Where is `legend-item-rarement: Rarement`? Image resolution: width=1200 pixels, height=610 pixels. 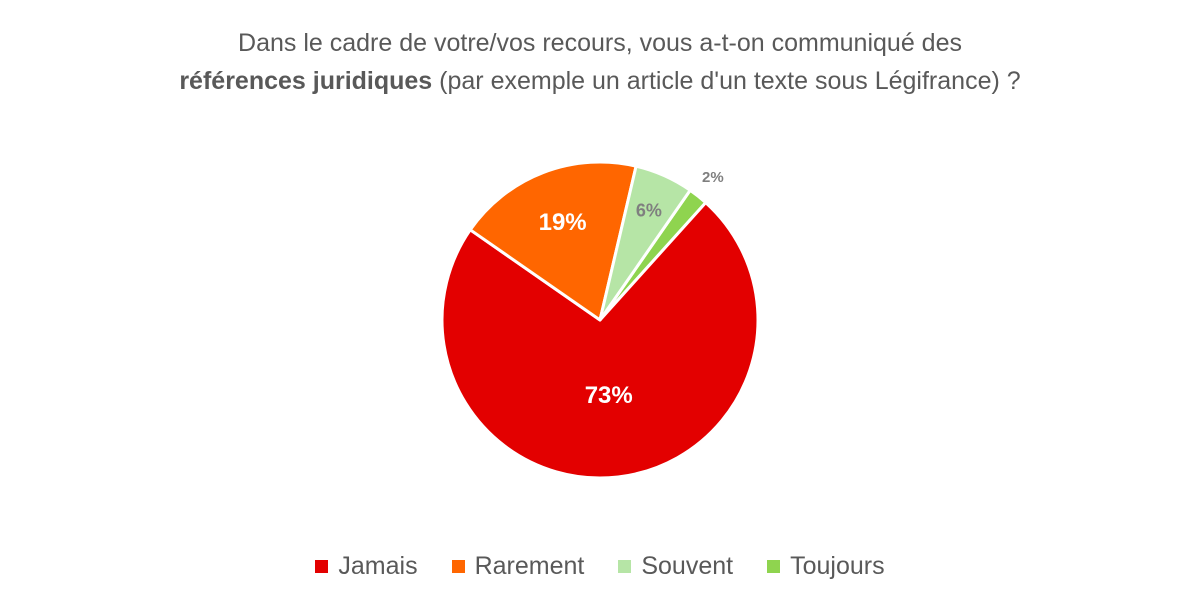
legend-item-rarement: Rarement is located at coordinates (518, 566).